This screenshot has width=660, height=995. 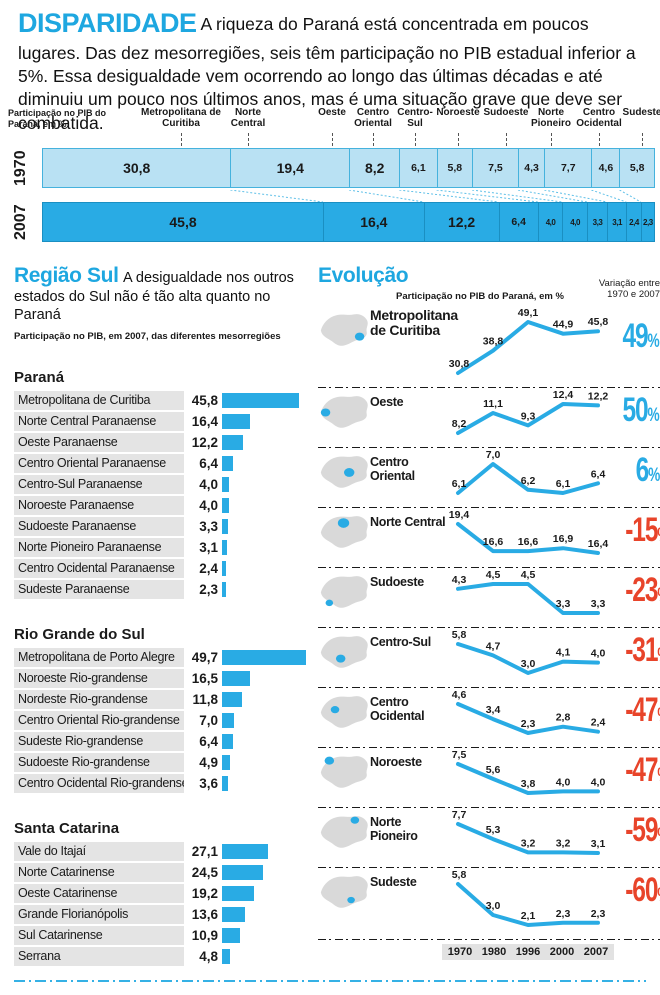 What do you see at coordinates (204, 422) in the screenshot?
I see `mesoregion-value: 16,4` at bounding box center [204, 422].